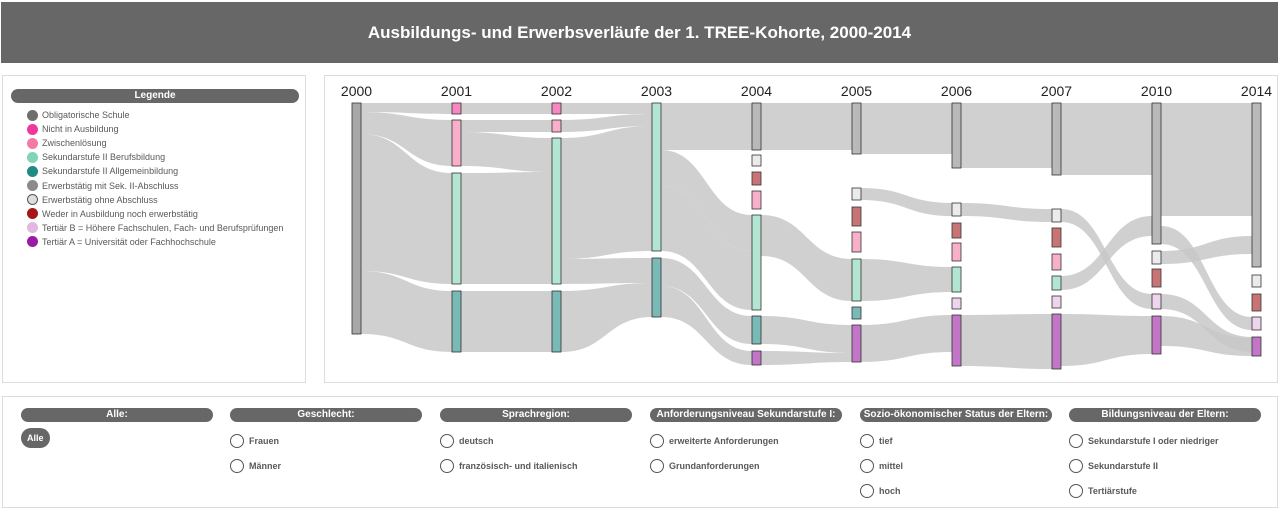 This screenshot has height=510, width=1280. I want to click on alle-button: Alle, so click(35, 438).